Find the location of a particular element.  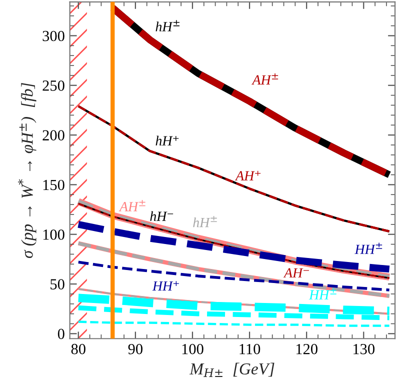

series-label: HH⁺ is located at coordinates (165, 286).